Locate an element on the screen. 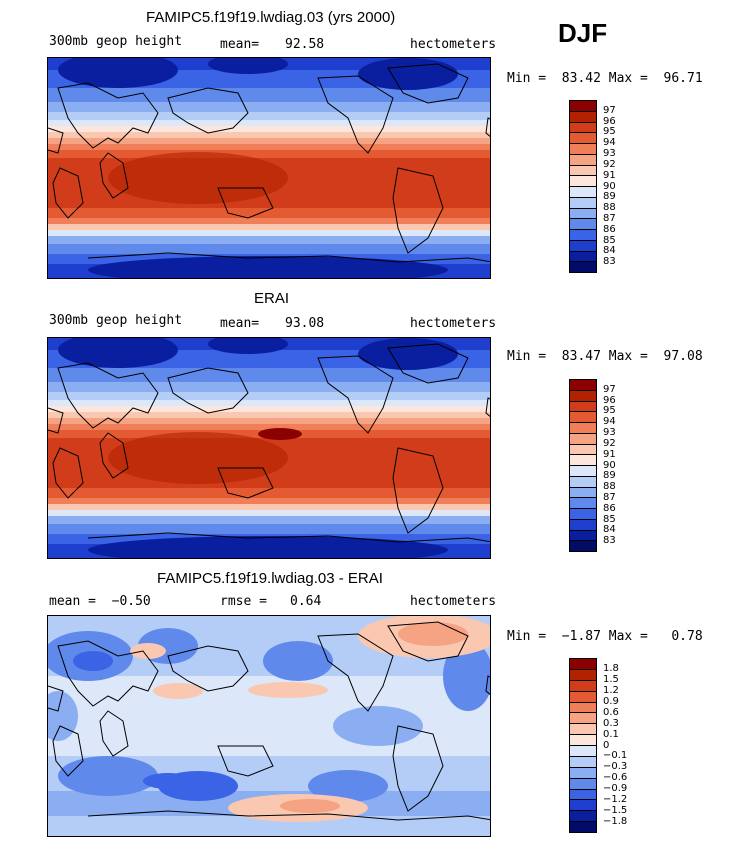  colorbar-tick-label: 96 is located at coordinates (609, 121).